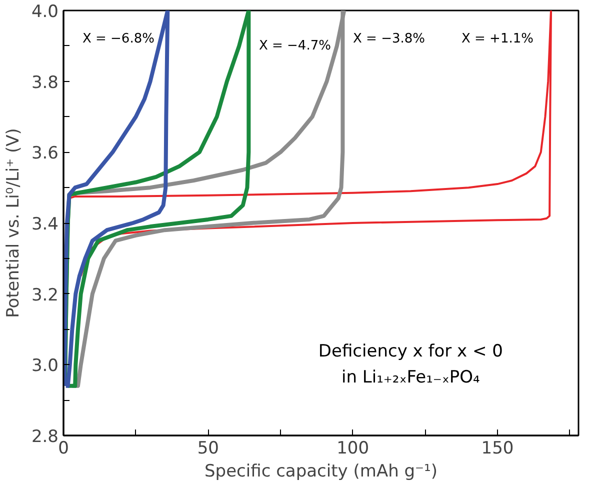 Image resolution: width=603 pixels, height=484 pixels. Describe the element at coordinates (410, 365) in the screenshot. I see `annotation: Deficiency x for x < 0 in Li₁₊₂ₓFe₁₋ₓPO₄` at that location.